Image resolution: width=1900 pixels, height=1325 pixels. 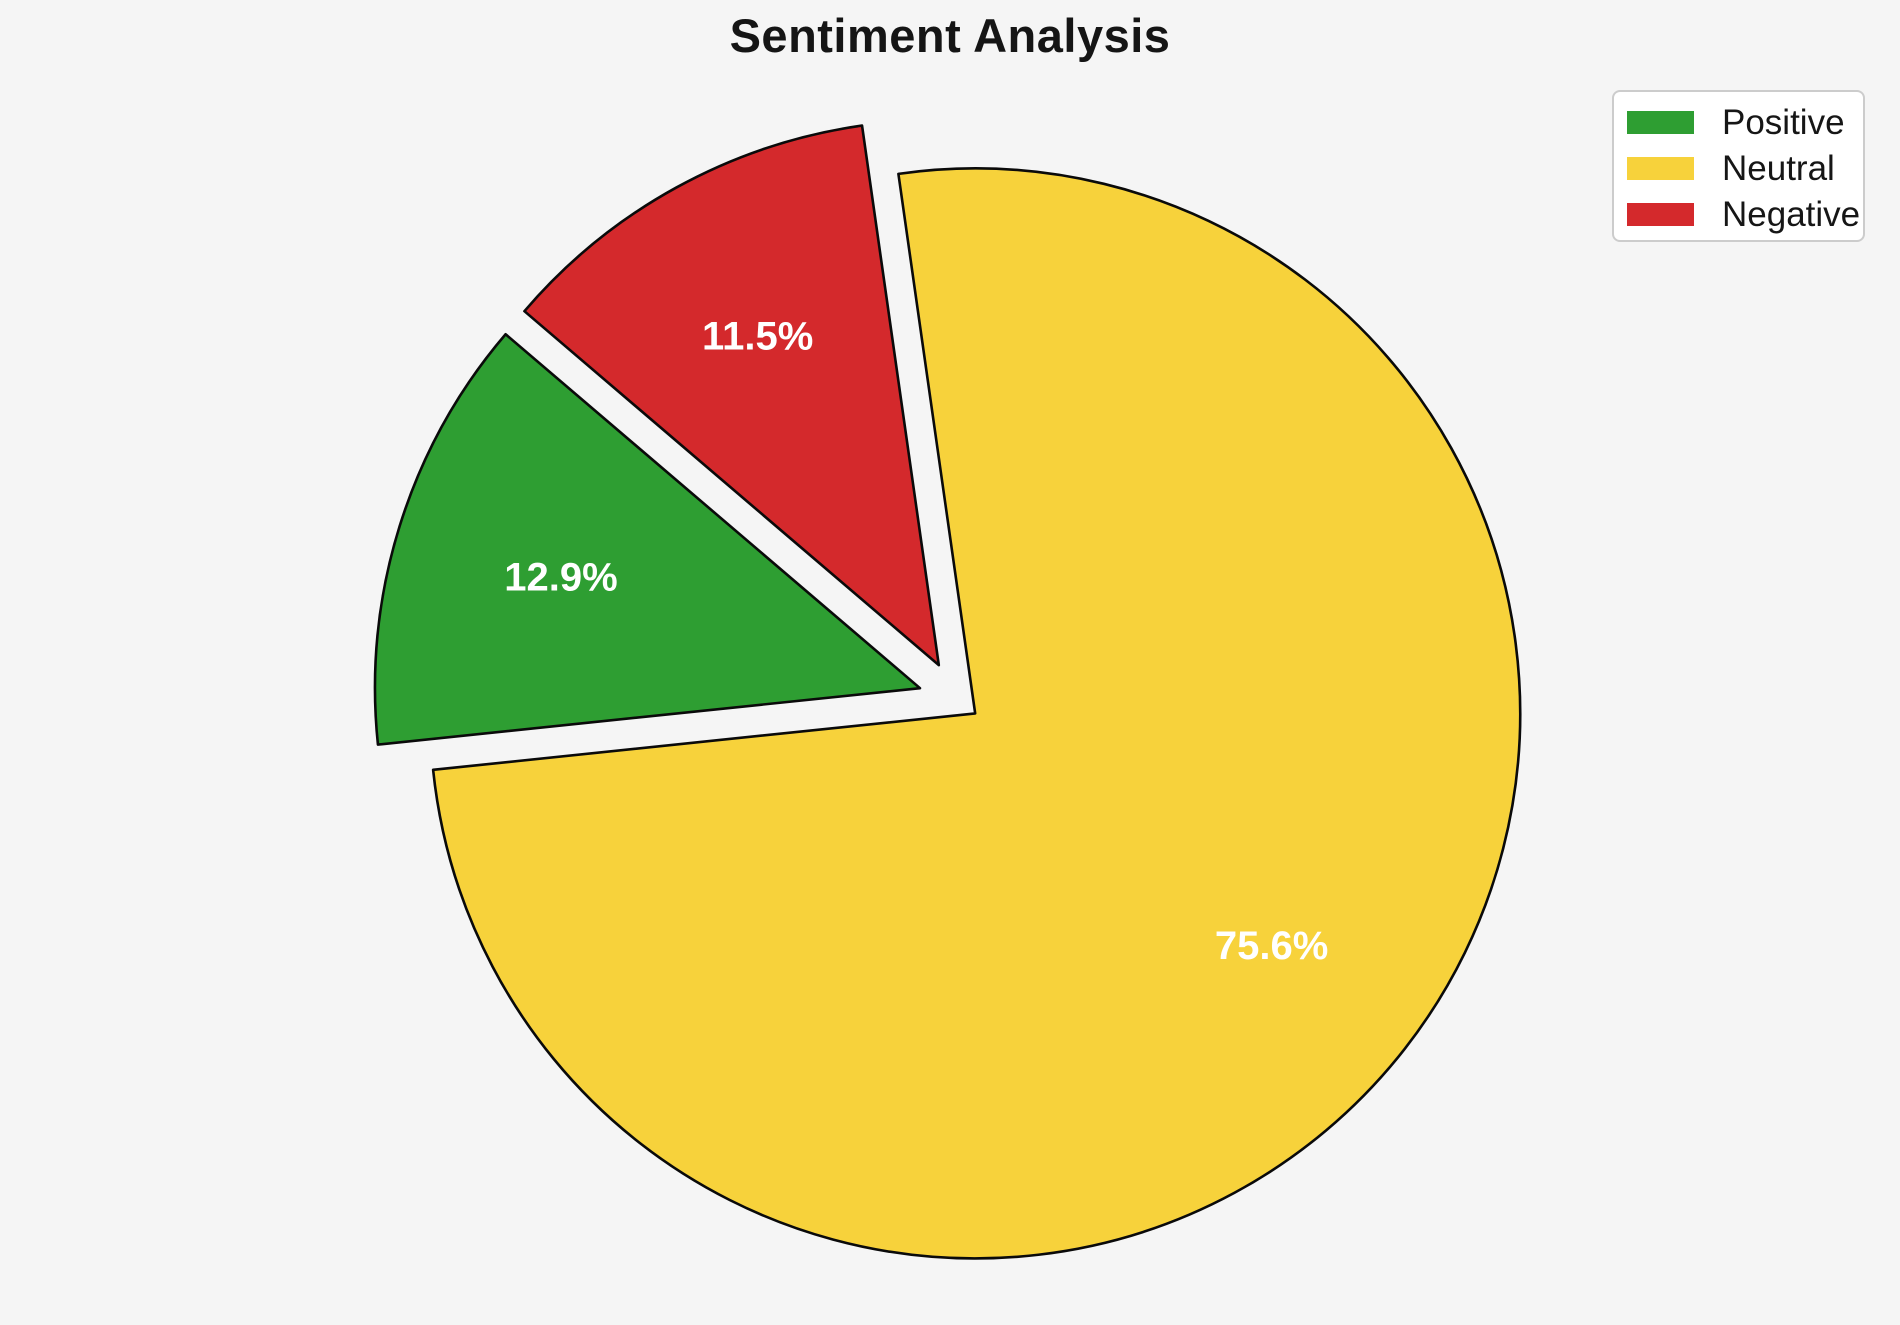 I want to click on pct-label-negative: 11.5%, so click(x=757, y=337).